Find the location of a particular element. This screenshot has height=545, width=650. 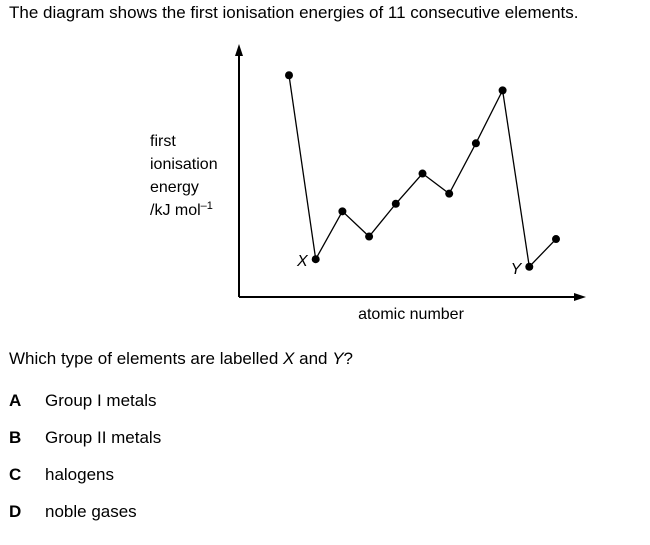

question-text: Y is located at coordinates (338, 358).